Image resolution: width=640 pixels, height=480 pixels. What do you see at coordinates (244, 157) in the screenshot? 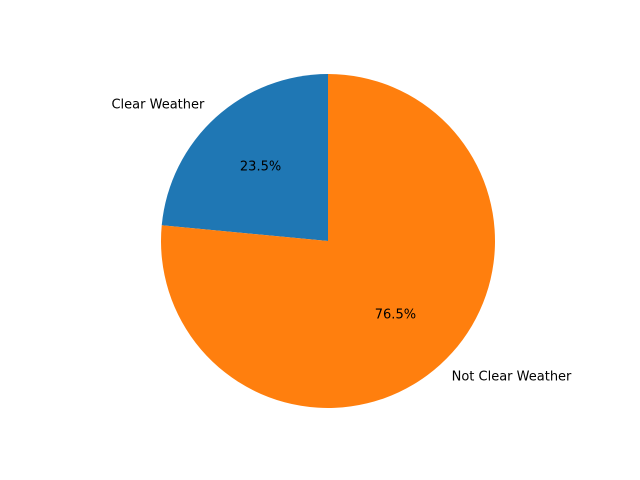
I see `pie-slice-clear-weather` at bounding box center [244, 157].